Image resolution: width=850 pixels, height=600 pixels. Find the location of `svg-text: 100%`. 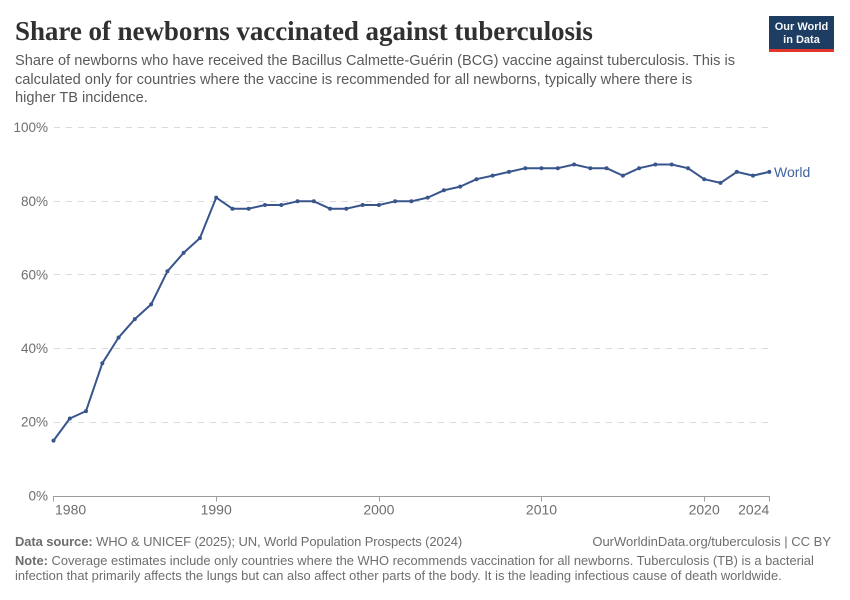

svg-text: 100% is located at coordinates (30, 127).